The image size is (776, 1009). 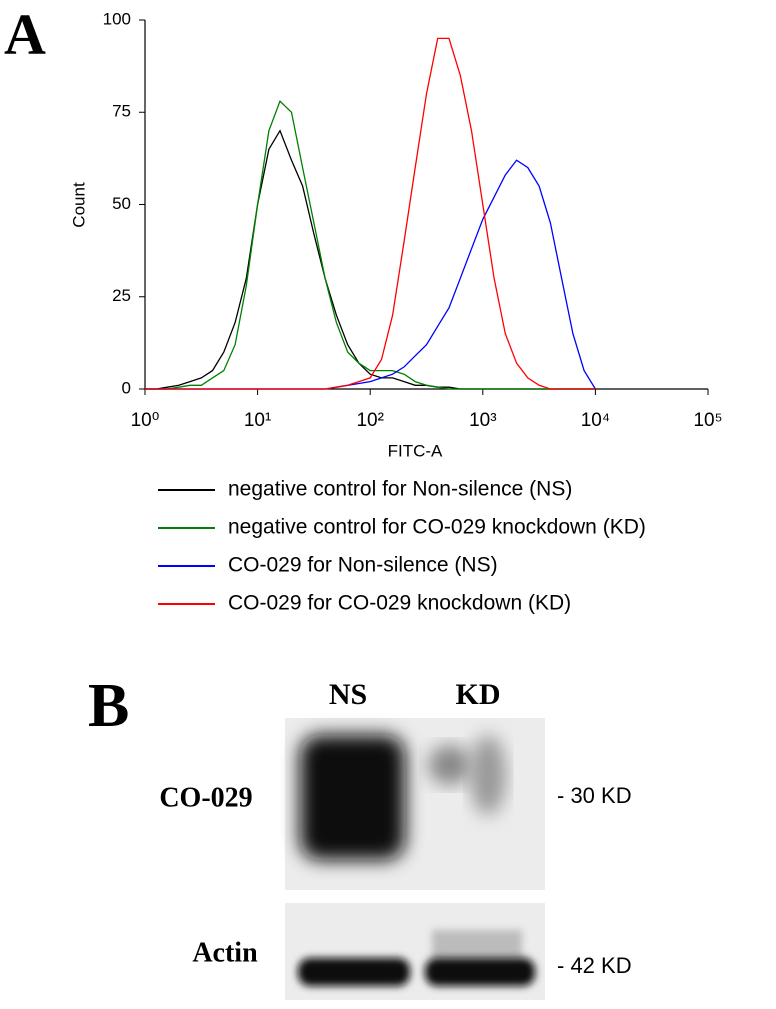 What do you see at coordinates (205, 797) in the screenshot?
I see `protein-label: CO-029` at bounding box center [205, 797].